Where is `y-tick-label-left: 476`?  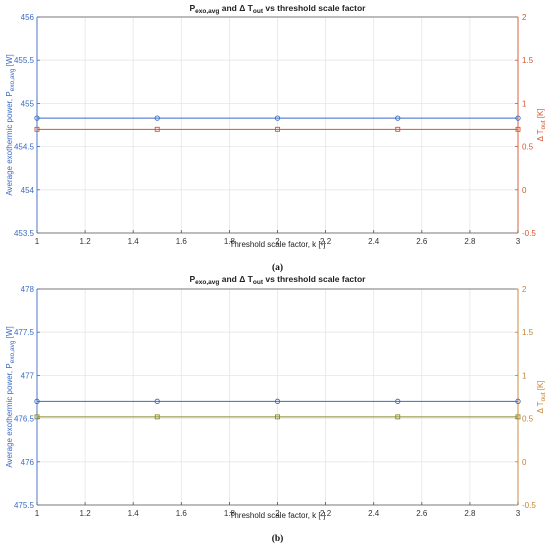
y-tick-label-left: 476 is located at coordinates (28, 462).